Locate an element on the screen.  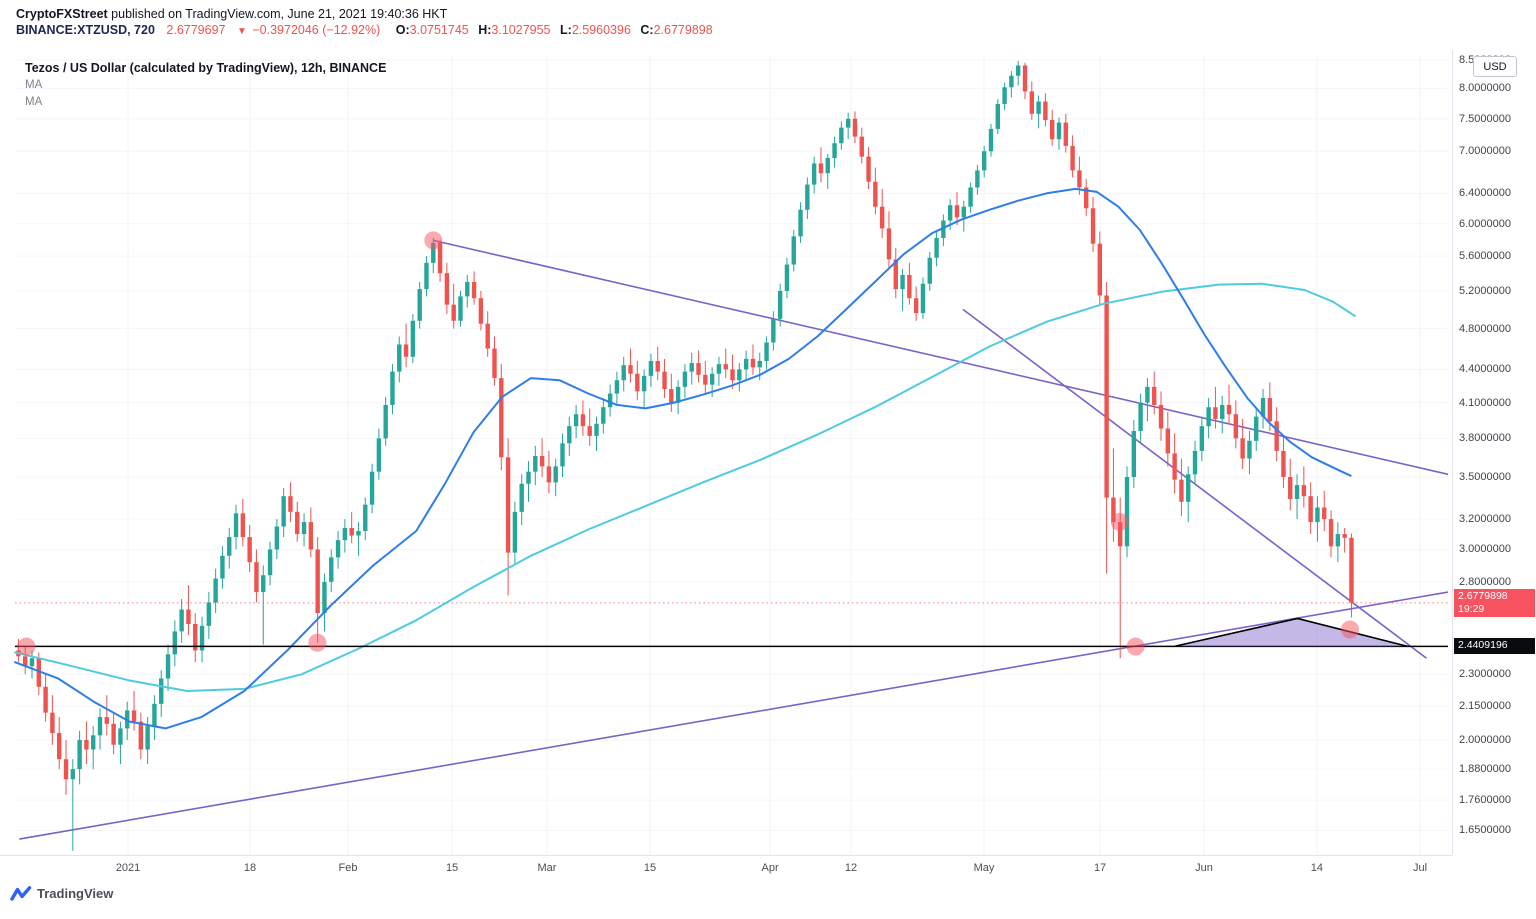
price-axis-label: 8.0000000 is located at coordinates (1485, 88).